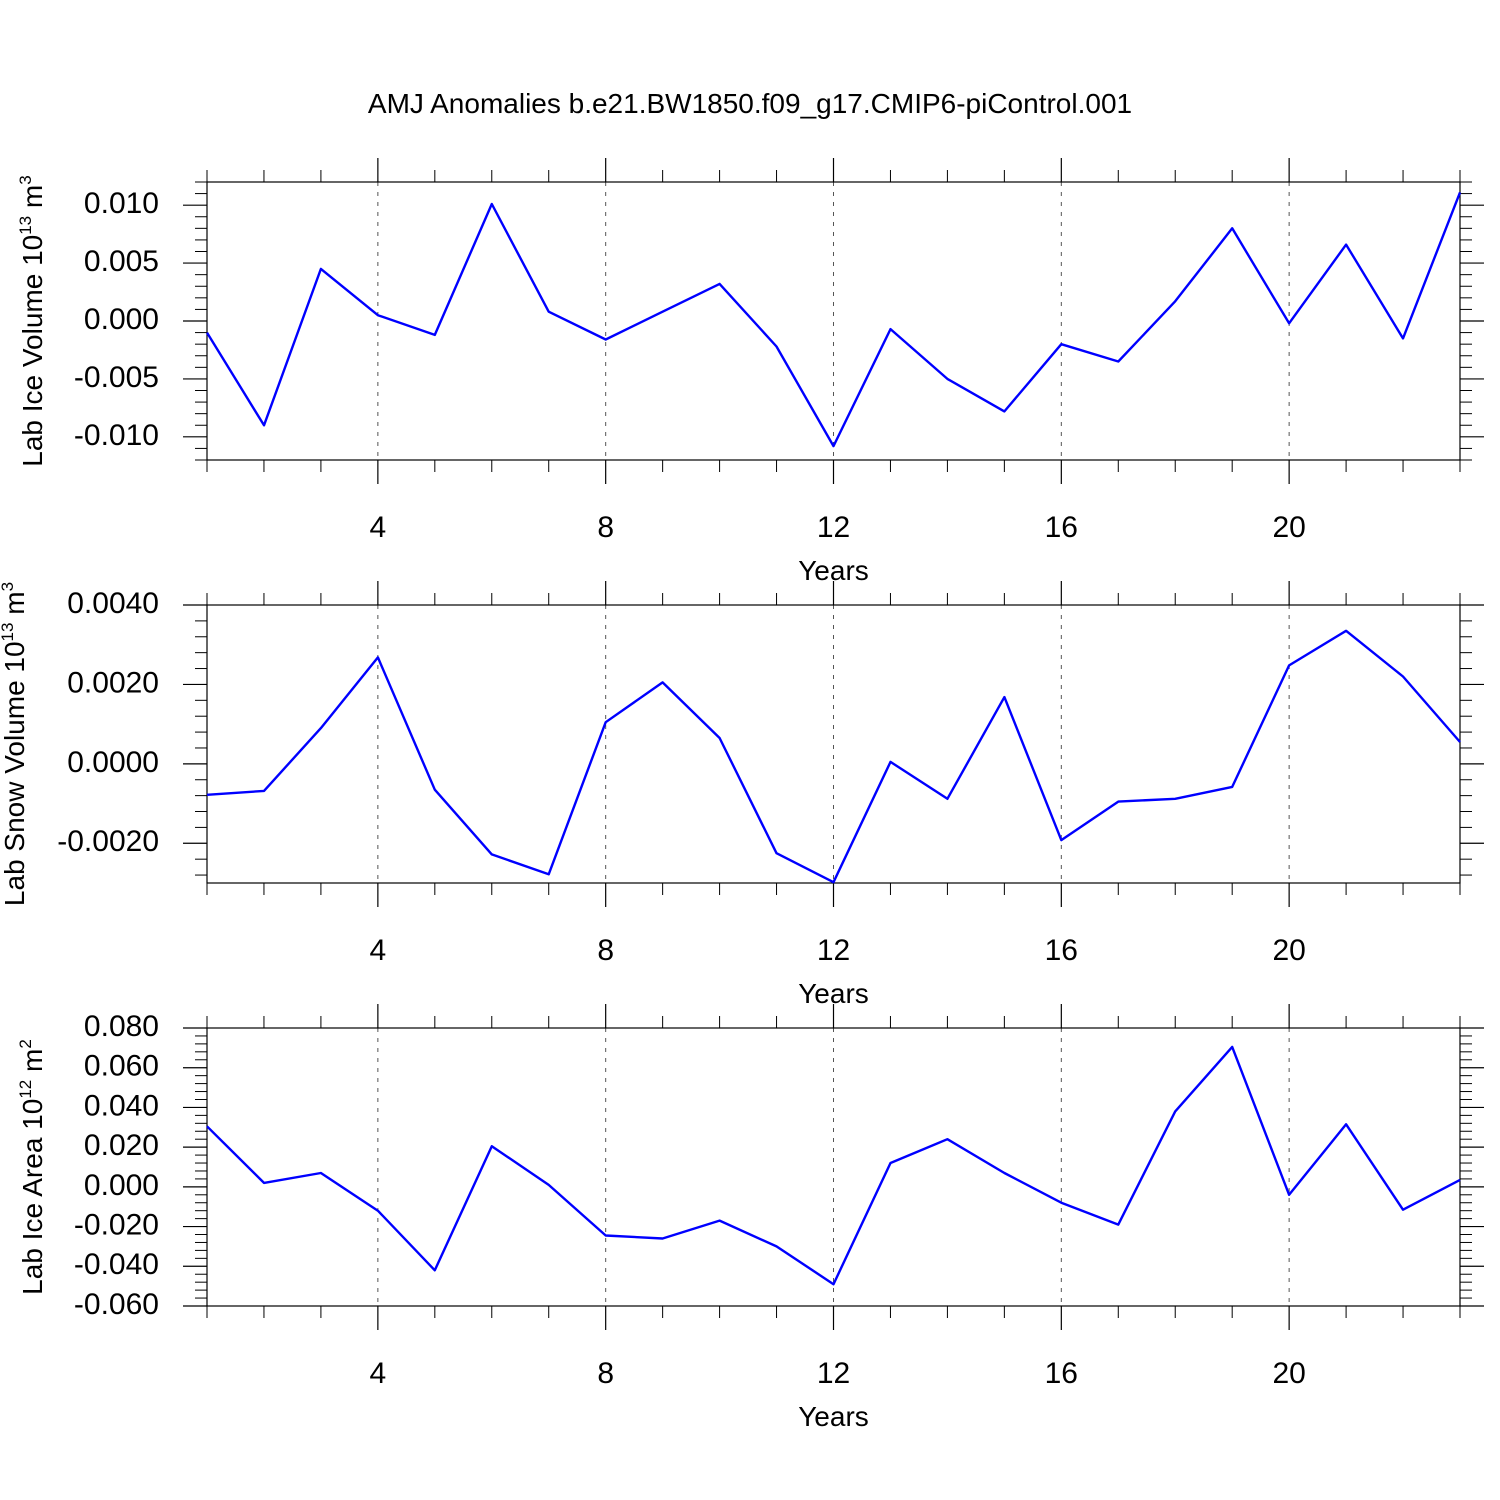 The height and width of the screenshot is (1500, 1500). What do you see at coordinates (116, 1264) in the screenshot?
I see `y-tick-label: -0.040` at bounding box center [116, 1264].